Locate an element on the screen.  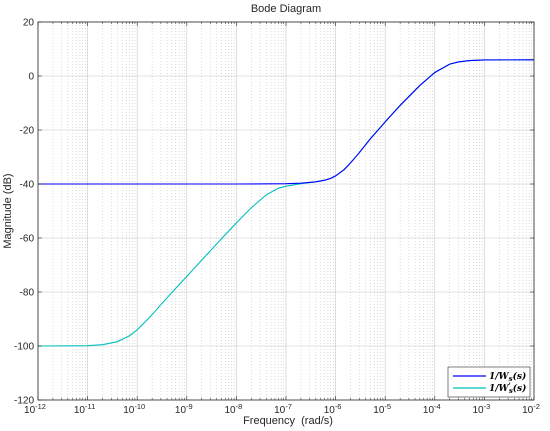
y-tick-label: -40 is located at coordinates (27, 185).